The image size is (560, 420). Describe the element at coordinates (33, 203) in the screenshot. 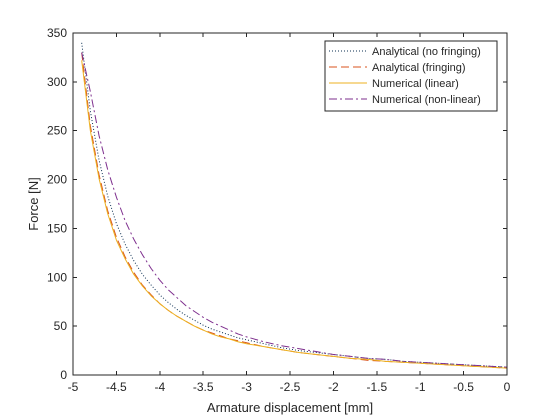

I see `y-axis-label: Force [N]` at that location.